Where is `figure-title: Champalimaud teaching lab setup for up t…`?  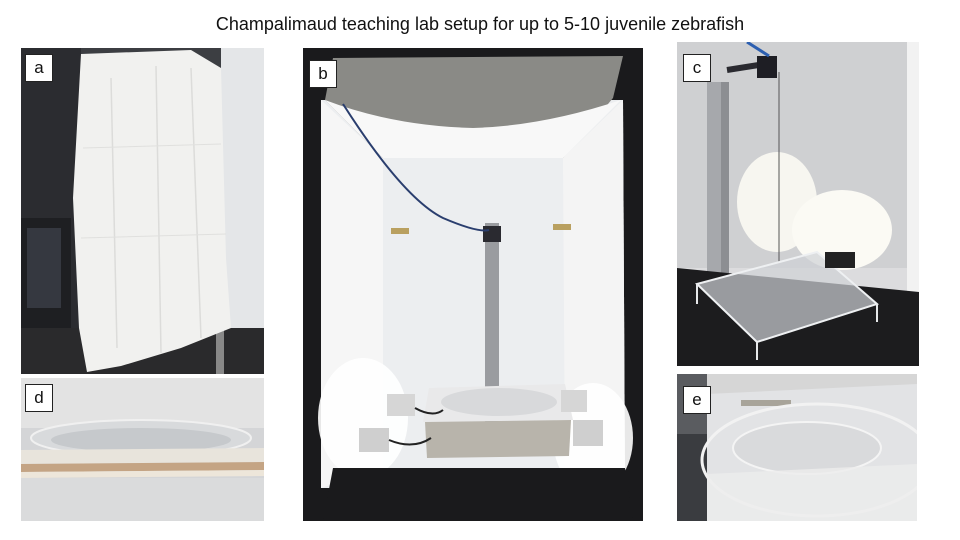 figure-title: Champalimaud teaching lab setup for up t… is located at coordinates (480, 24).